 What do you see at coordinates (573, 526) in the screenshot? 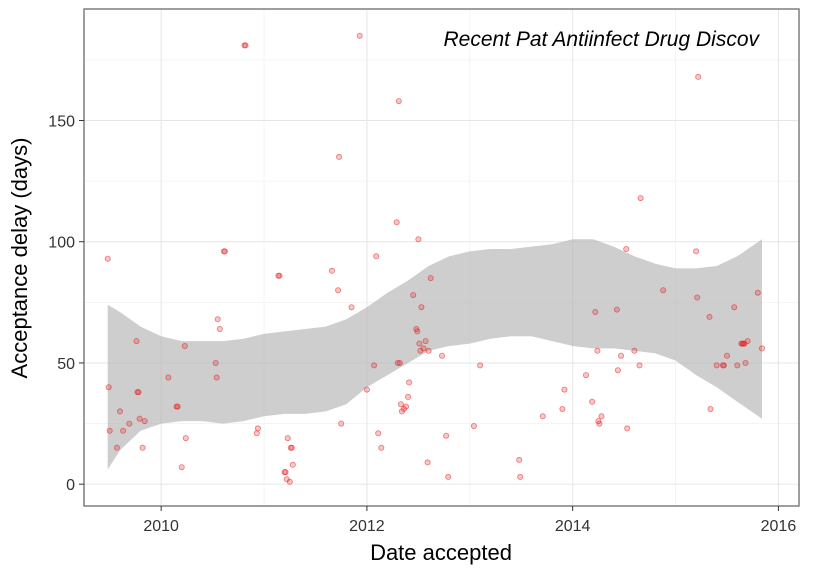
I see `x-tick-label: 2014` at bounding box center [573, 526].